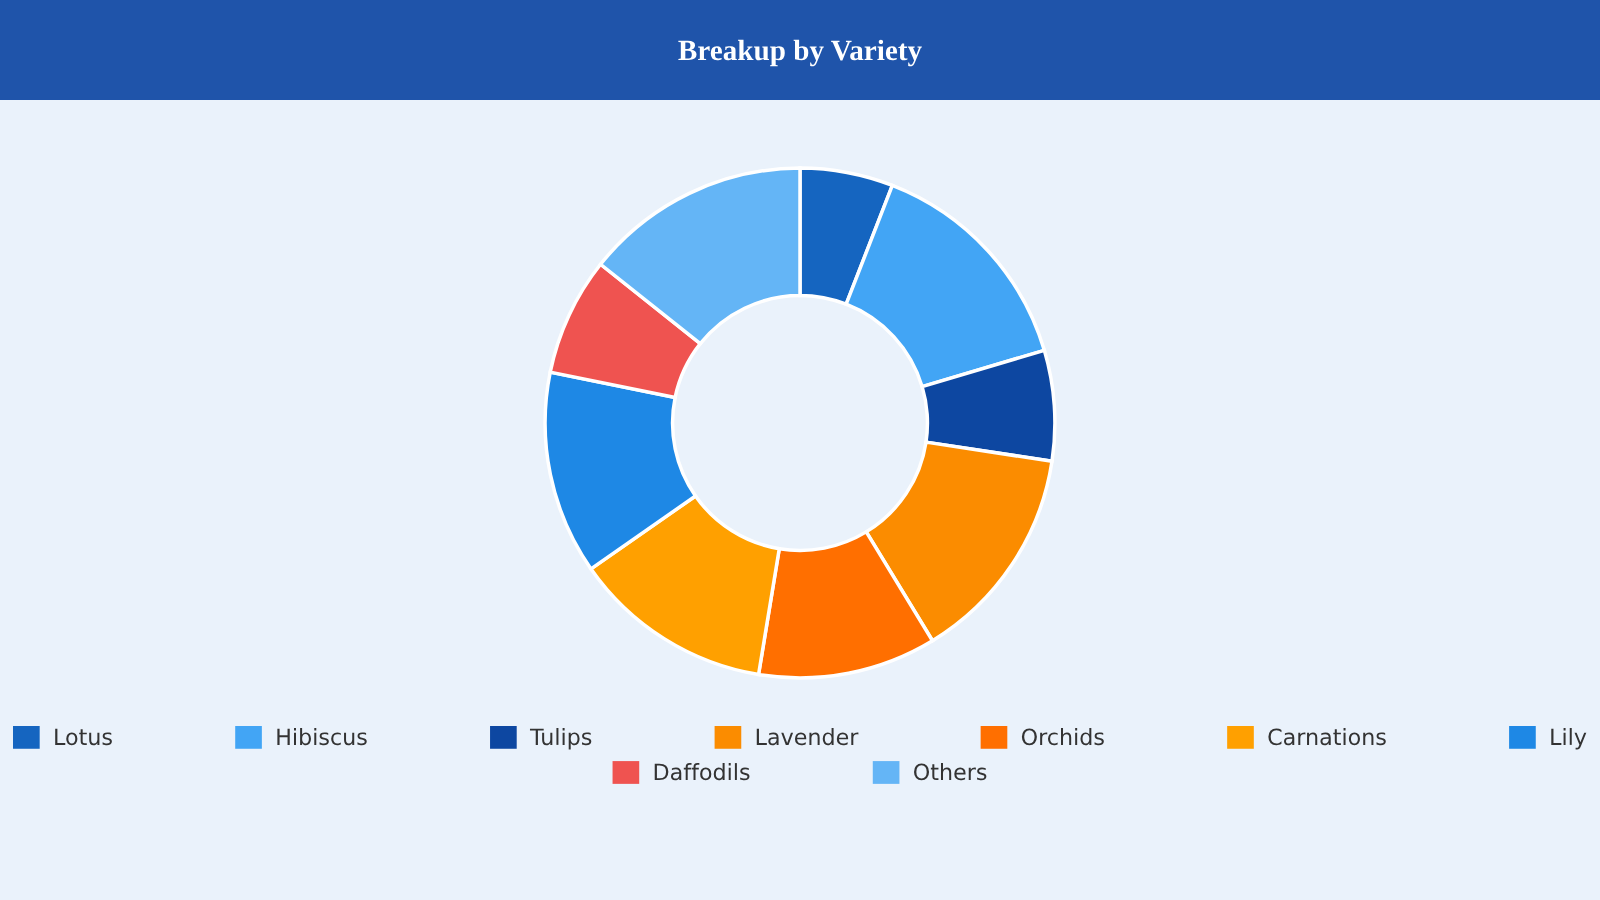 This screenshot has width=1600, height=900. I want to click on legend-label: Lotus, so click(83, 737).